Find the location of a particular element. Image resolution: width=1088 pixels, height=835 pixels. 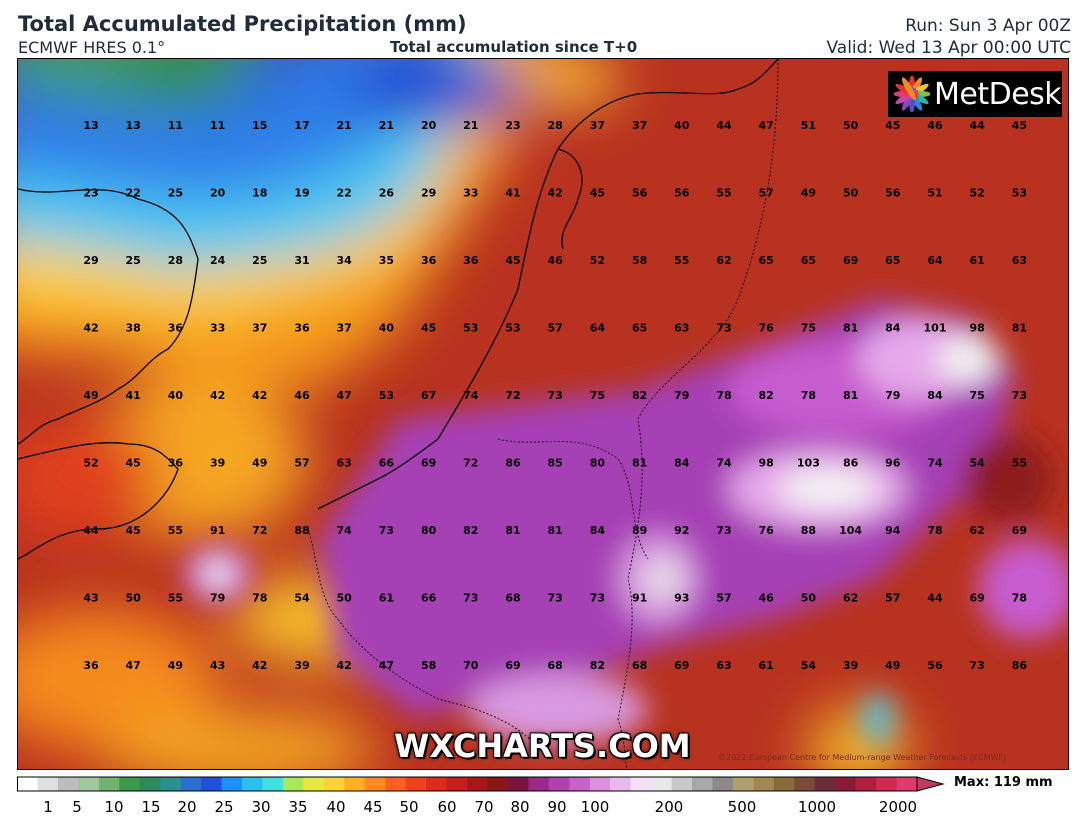

color-scale-tick-label: 30 is located at coordinates (261, 807).